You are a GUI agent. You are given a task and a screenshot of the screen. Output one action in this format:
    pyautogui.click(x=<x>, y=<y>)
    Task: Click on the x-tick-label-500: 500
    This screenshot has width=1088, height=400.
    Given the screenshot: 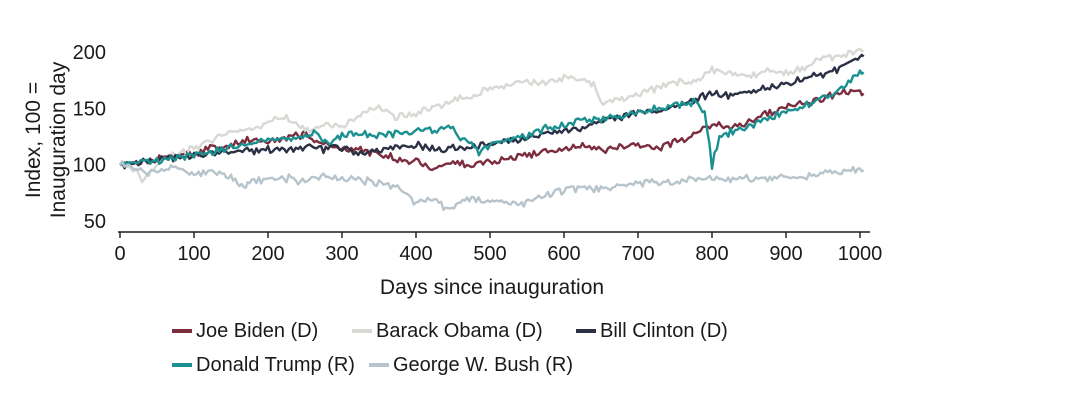 What is the action you would take?
    pyautogui.click(x=489, y=254)
    